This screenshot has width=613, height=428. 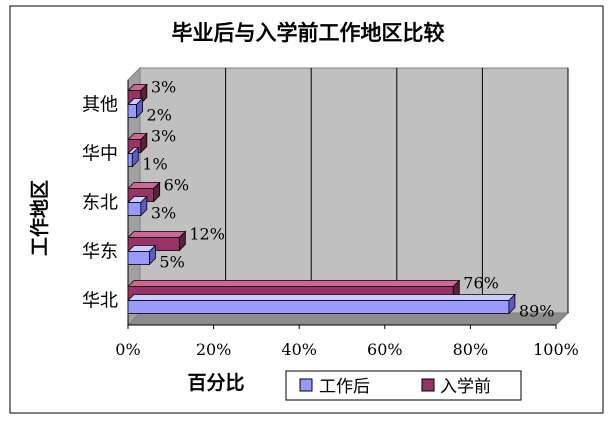 I want to click on data-label: 76%, so click(x=481, y=283).